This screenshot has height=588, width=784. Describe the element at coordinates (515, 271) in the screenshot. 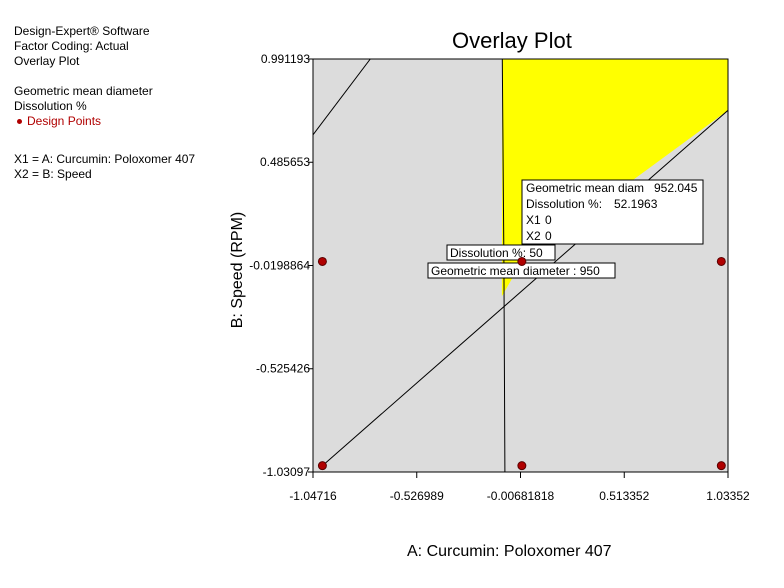

I see `contour-label: Geometric mean diameter : 950` at that location.